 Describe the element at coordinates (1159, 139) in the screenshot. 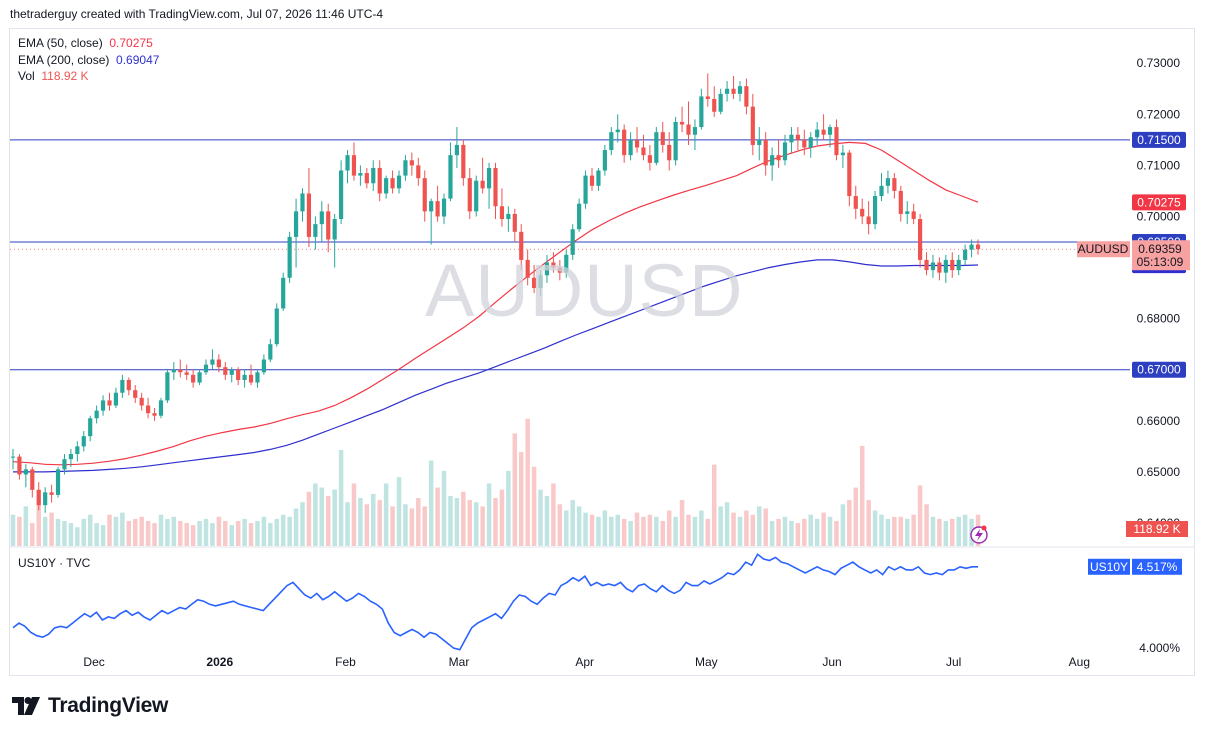

I see `level-badge-bg` at that location.